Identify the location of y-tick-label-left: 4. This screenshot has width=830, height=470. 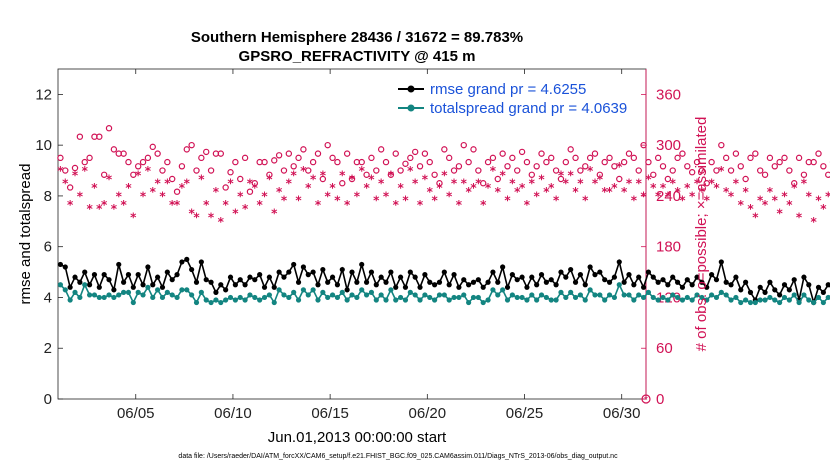
(48, 297).